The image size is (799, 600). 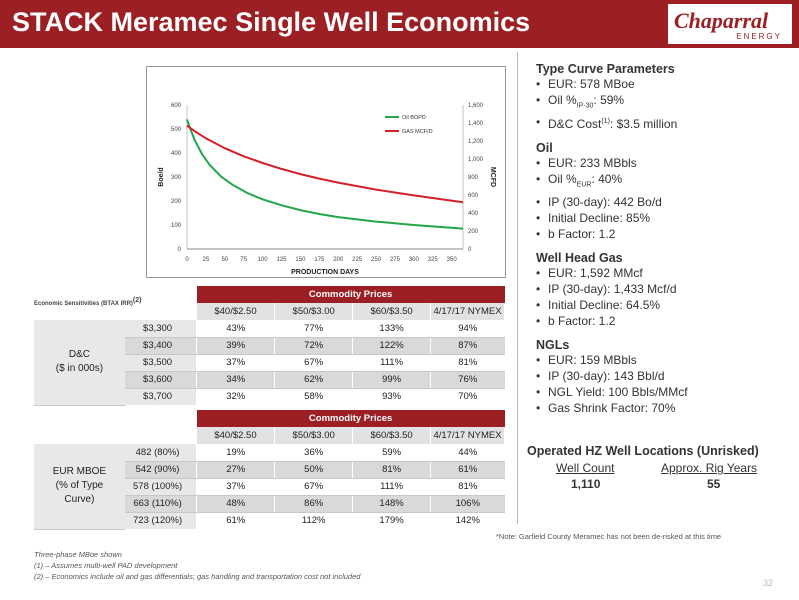 I want to click on list-item: EUR: 159 MBbls, so click(x=663, y=360).